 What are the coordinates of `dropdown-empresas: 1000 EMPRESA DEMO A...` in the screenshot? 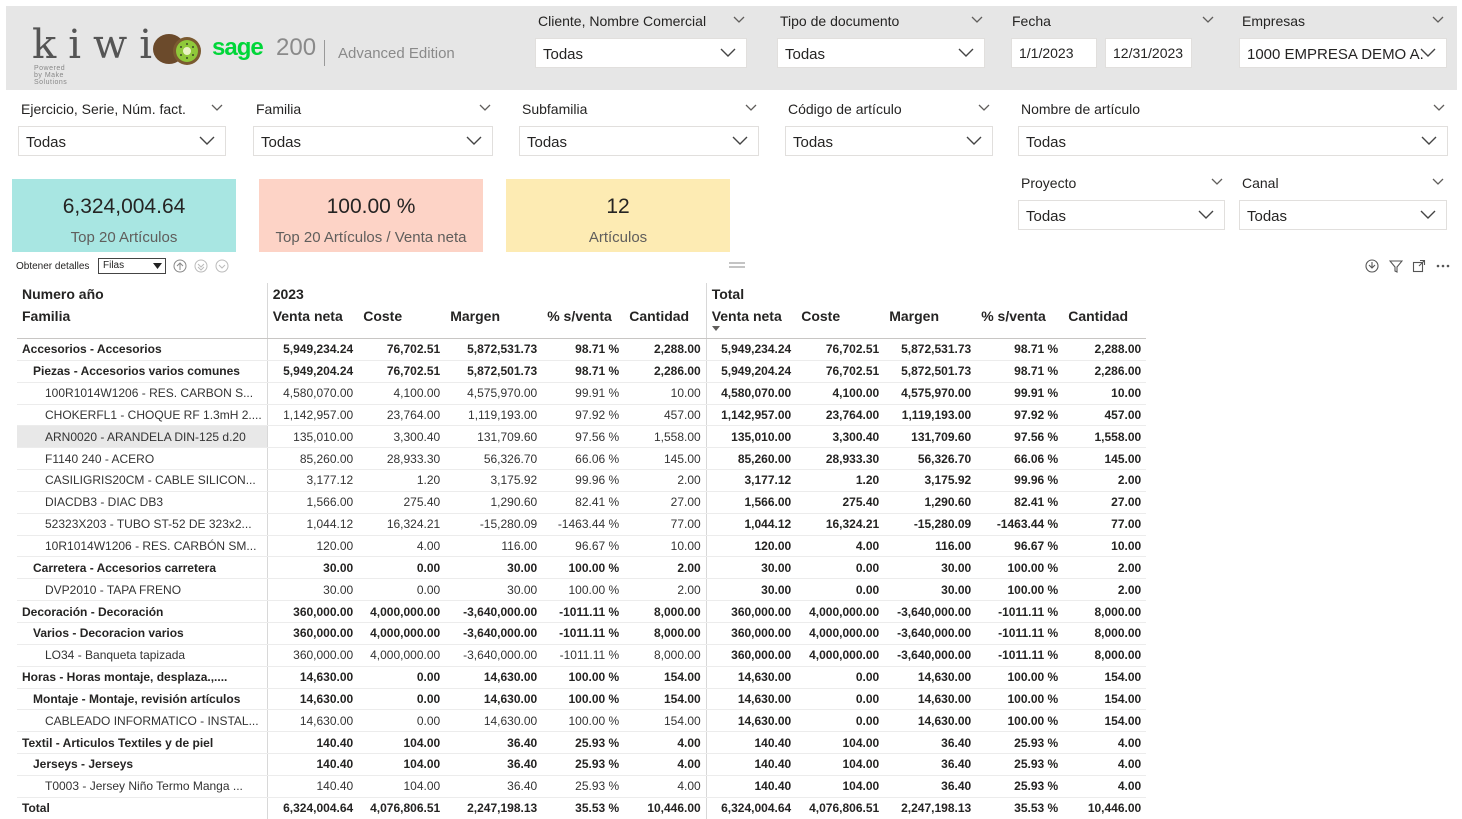 It's located at (1343, 53).